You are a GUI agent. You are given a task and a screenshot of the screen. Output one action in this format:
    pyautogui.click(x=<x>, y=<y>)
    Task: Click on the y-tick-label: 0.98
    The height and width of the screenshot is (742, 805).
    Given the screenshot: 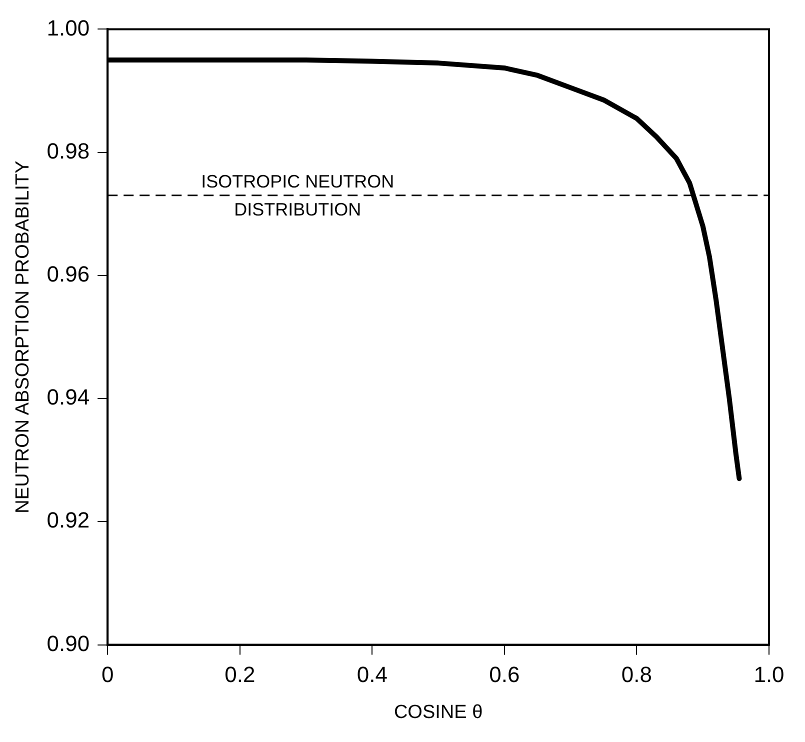 What is the action you would take?
    pyautogui.click(x=68, y=151)
    